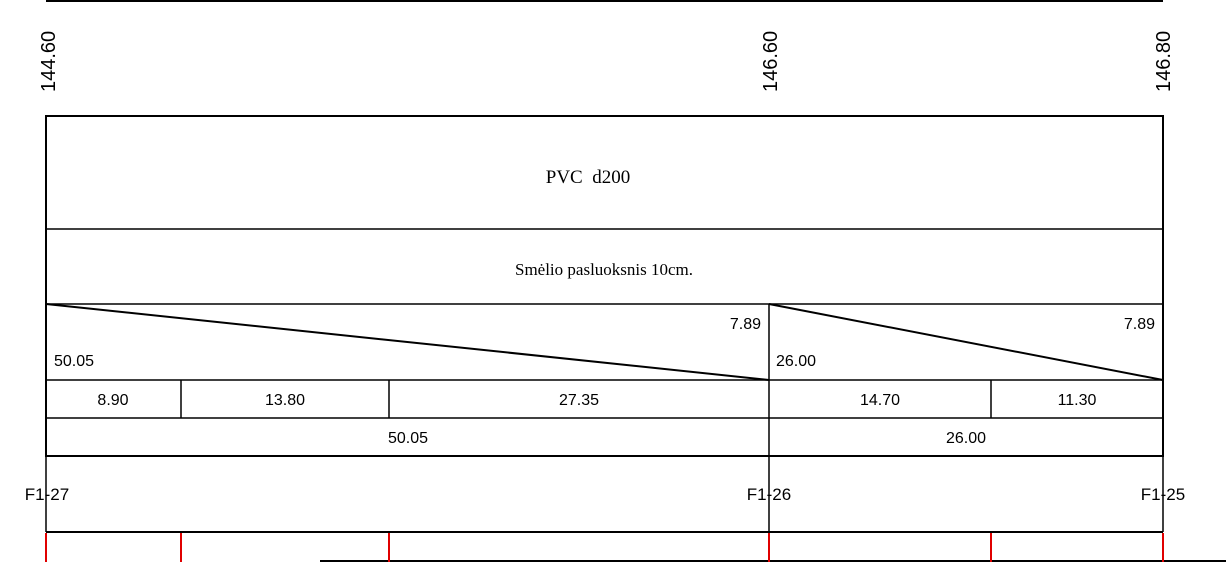 The width and height of the screenshot is (1226, 562). What do you see at coordinates (745, 324) in the screenshot?
I see `slope-0-right-value: 7.89` at bounding box center [745, 324].